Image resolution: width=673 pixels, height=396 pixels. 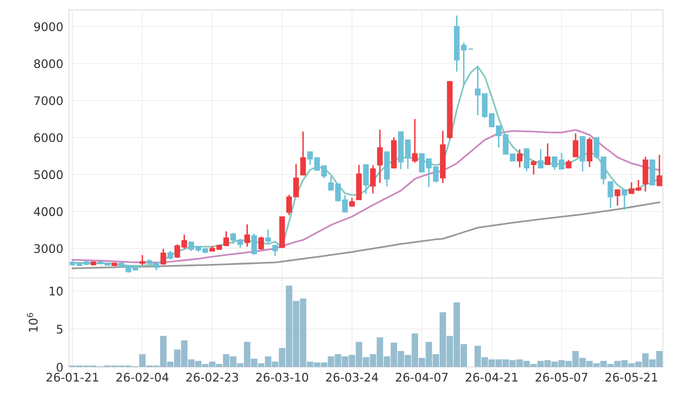 What do you see at coordinates (632, 377) in the screenshot?
I see `x-tick-label: 26-05-21` at bounding box center [632, 377].